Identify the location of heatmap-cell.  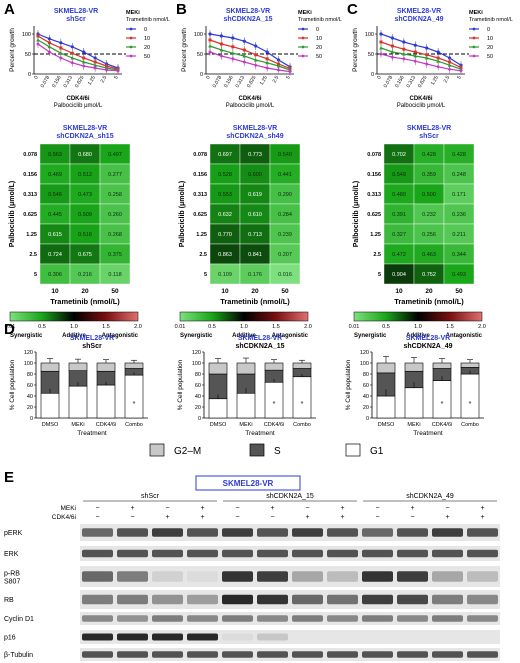
(459, 274).